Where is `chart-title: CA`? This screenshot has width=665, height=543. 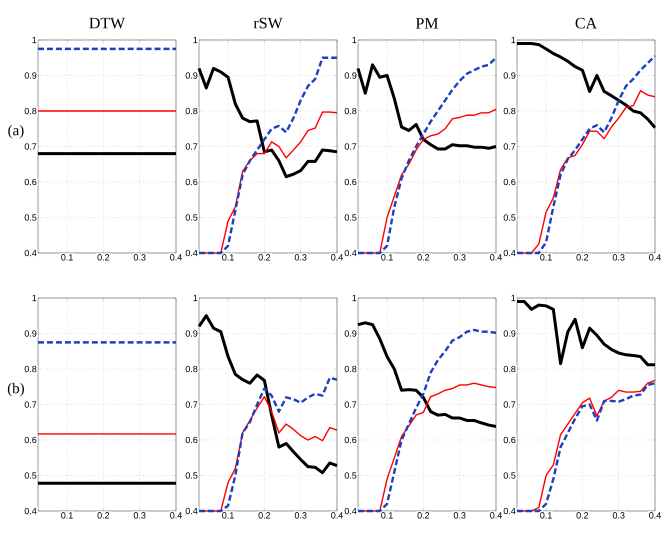
chart-title: CA is located at coordinates (586, 23).